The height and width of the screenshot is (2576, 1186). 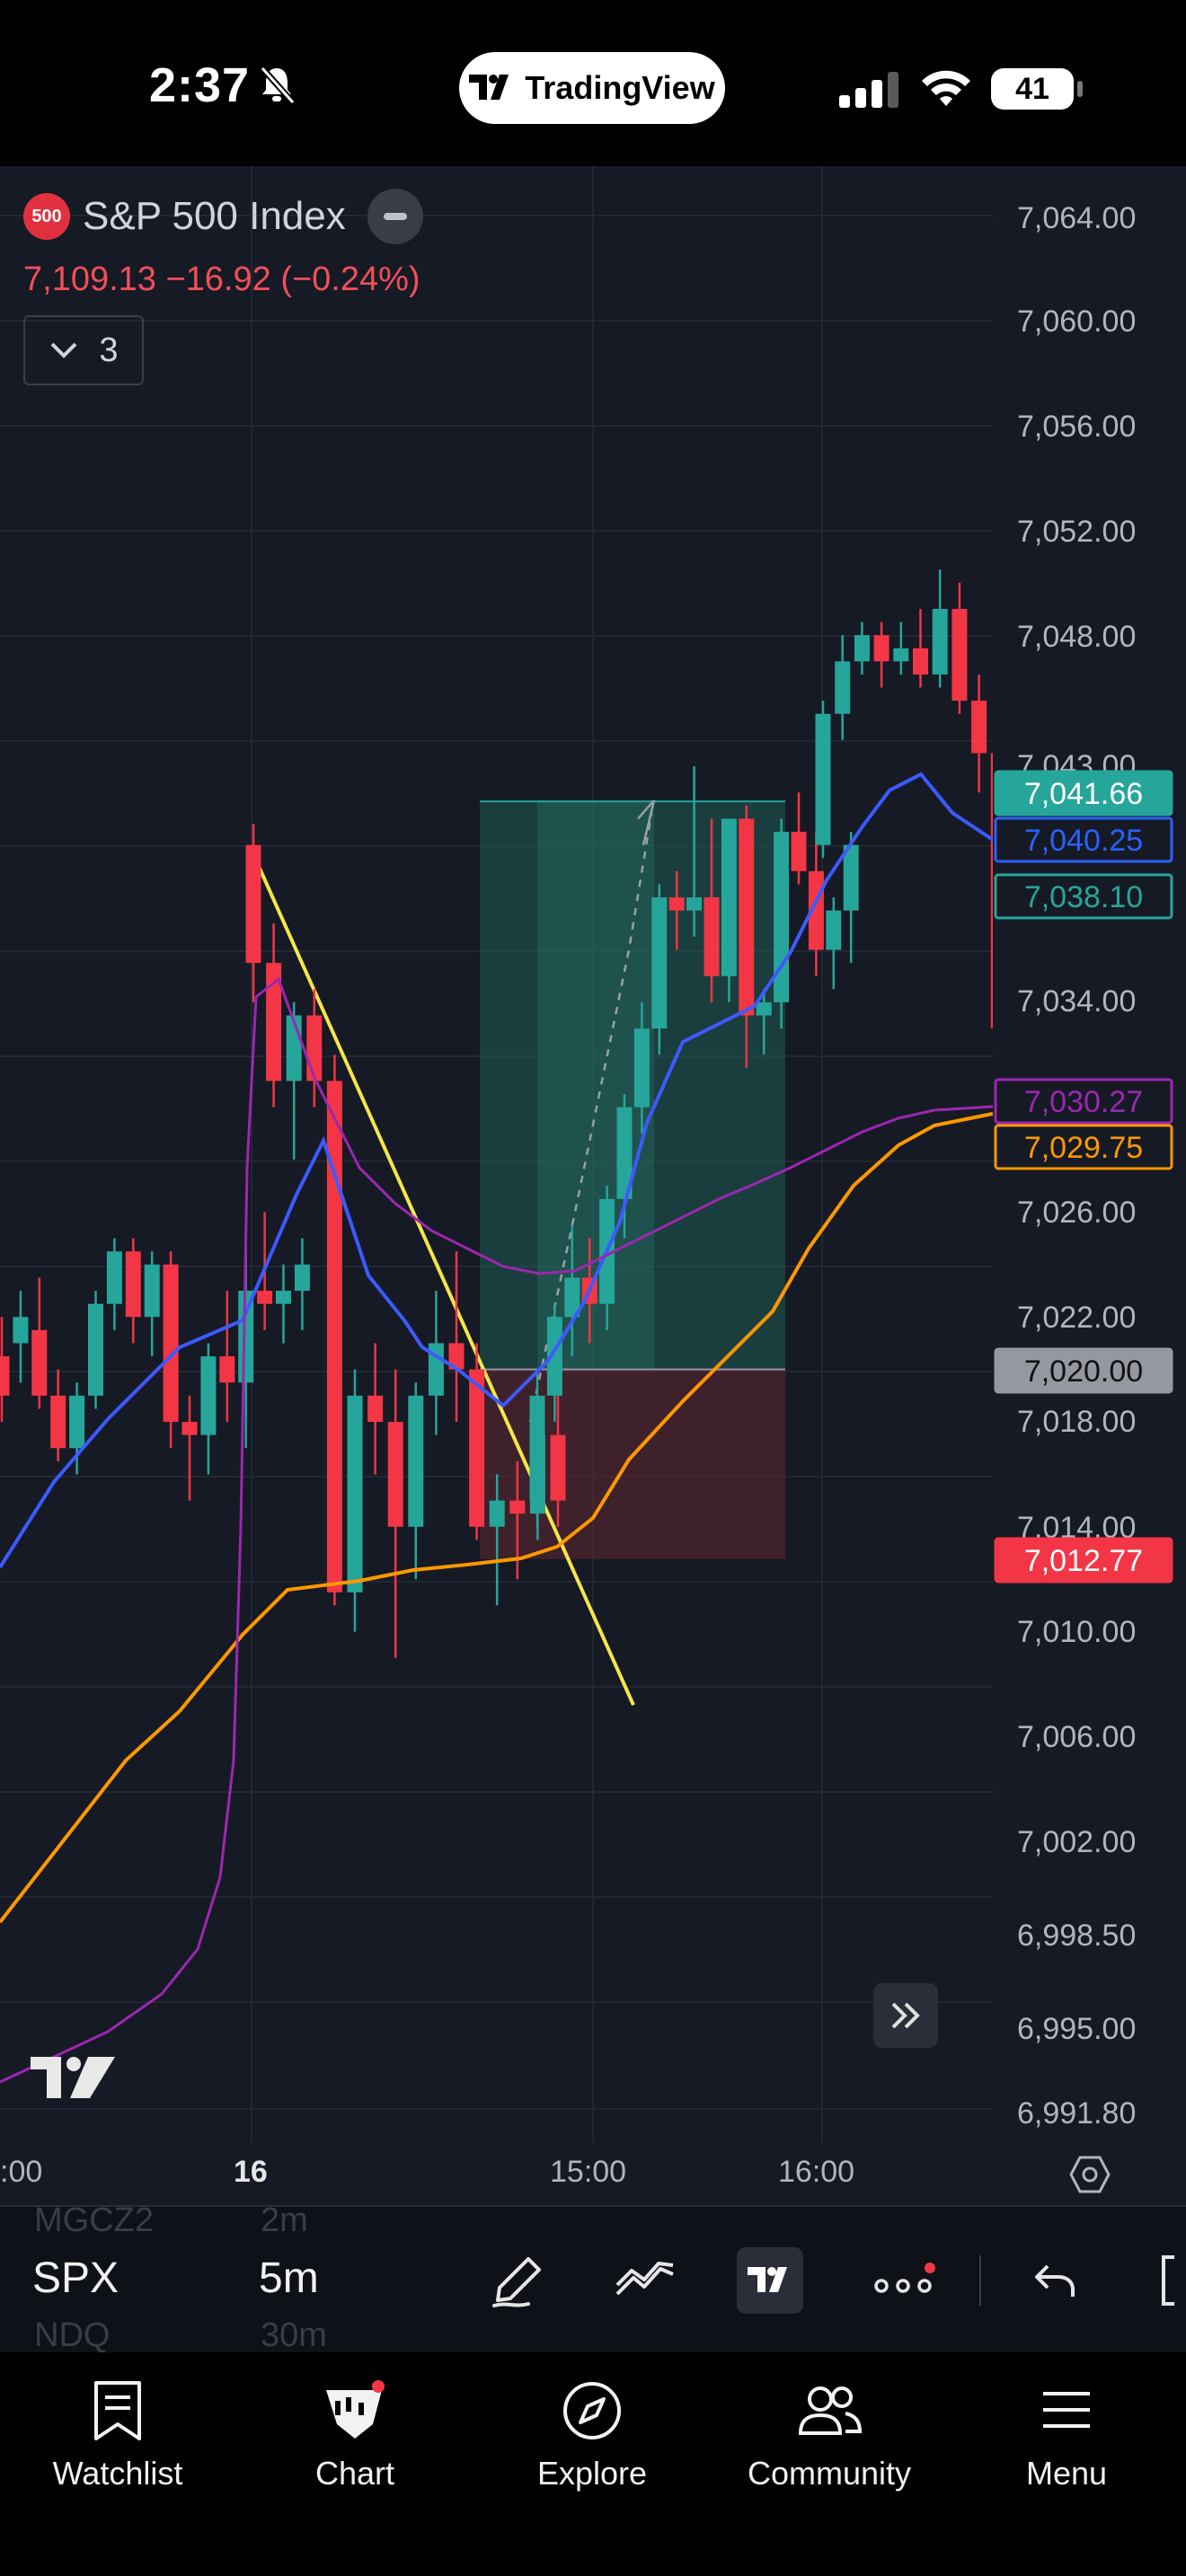 I want to click on nav-watchlist: Watchlist, so click(x=118, y=2435).